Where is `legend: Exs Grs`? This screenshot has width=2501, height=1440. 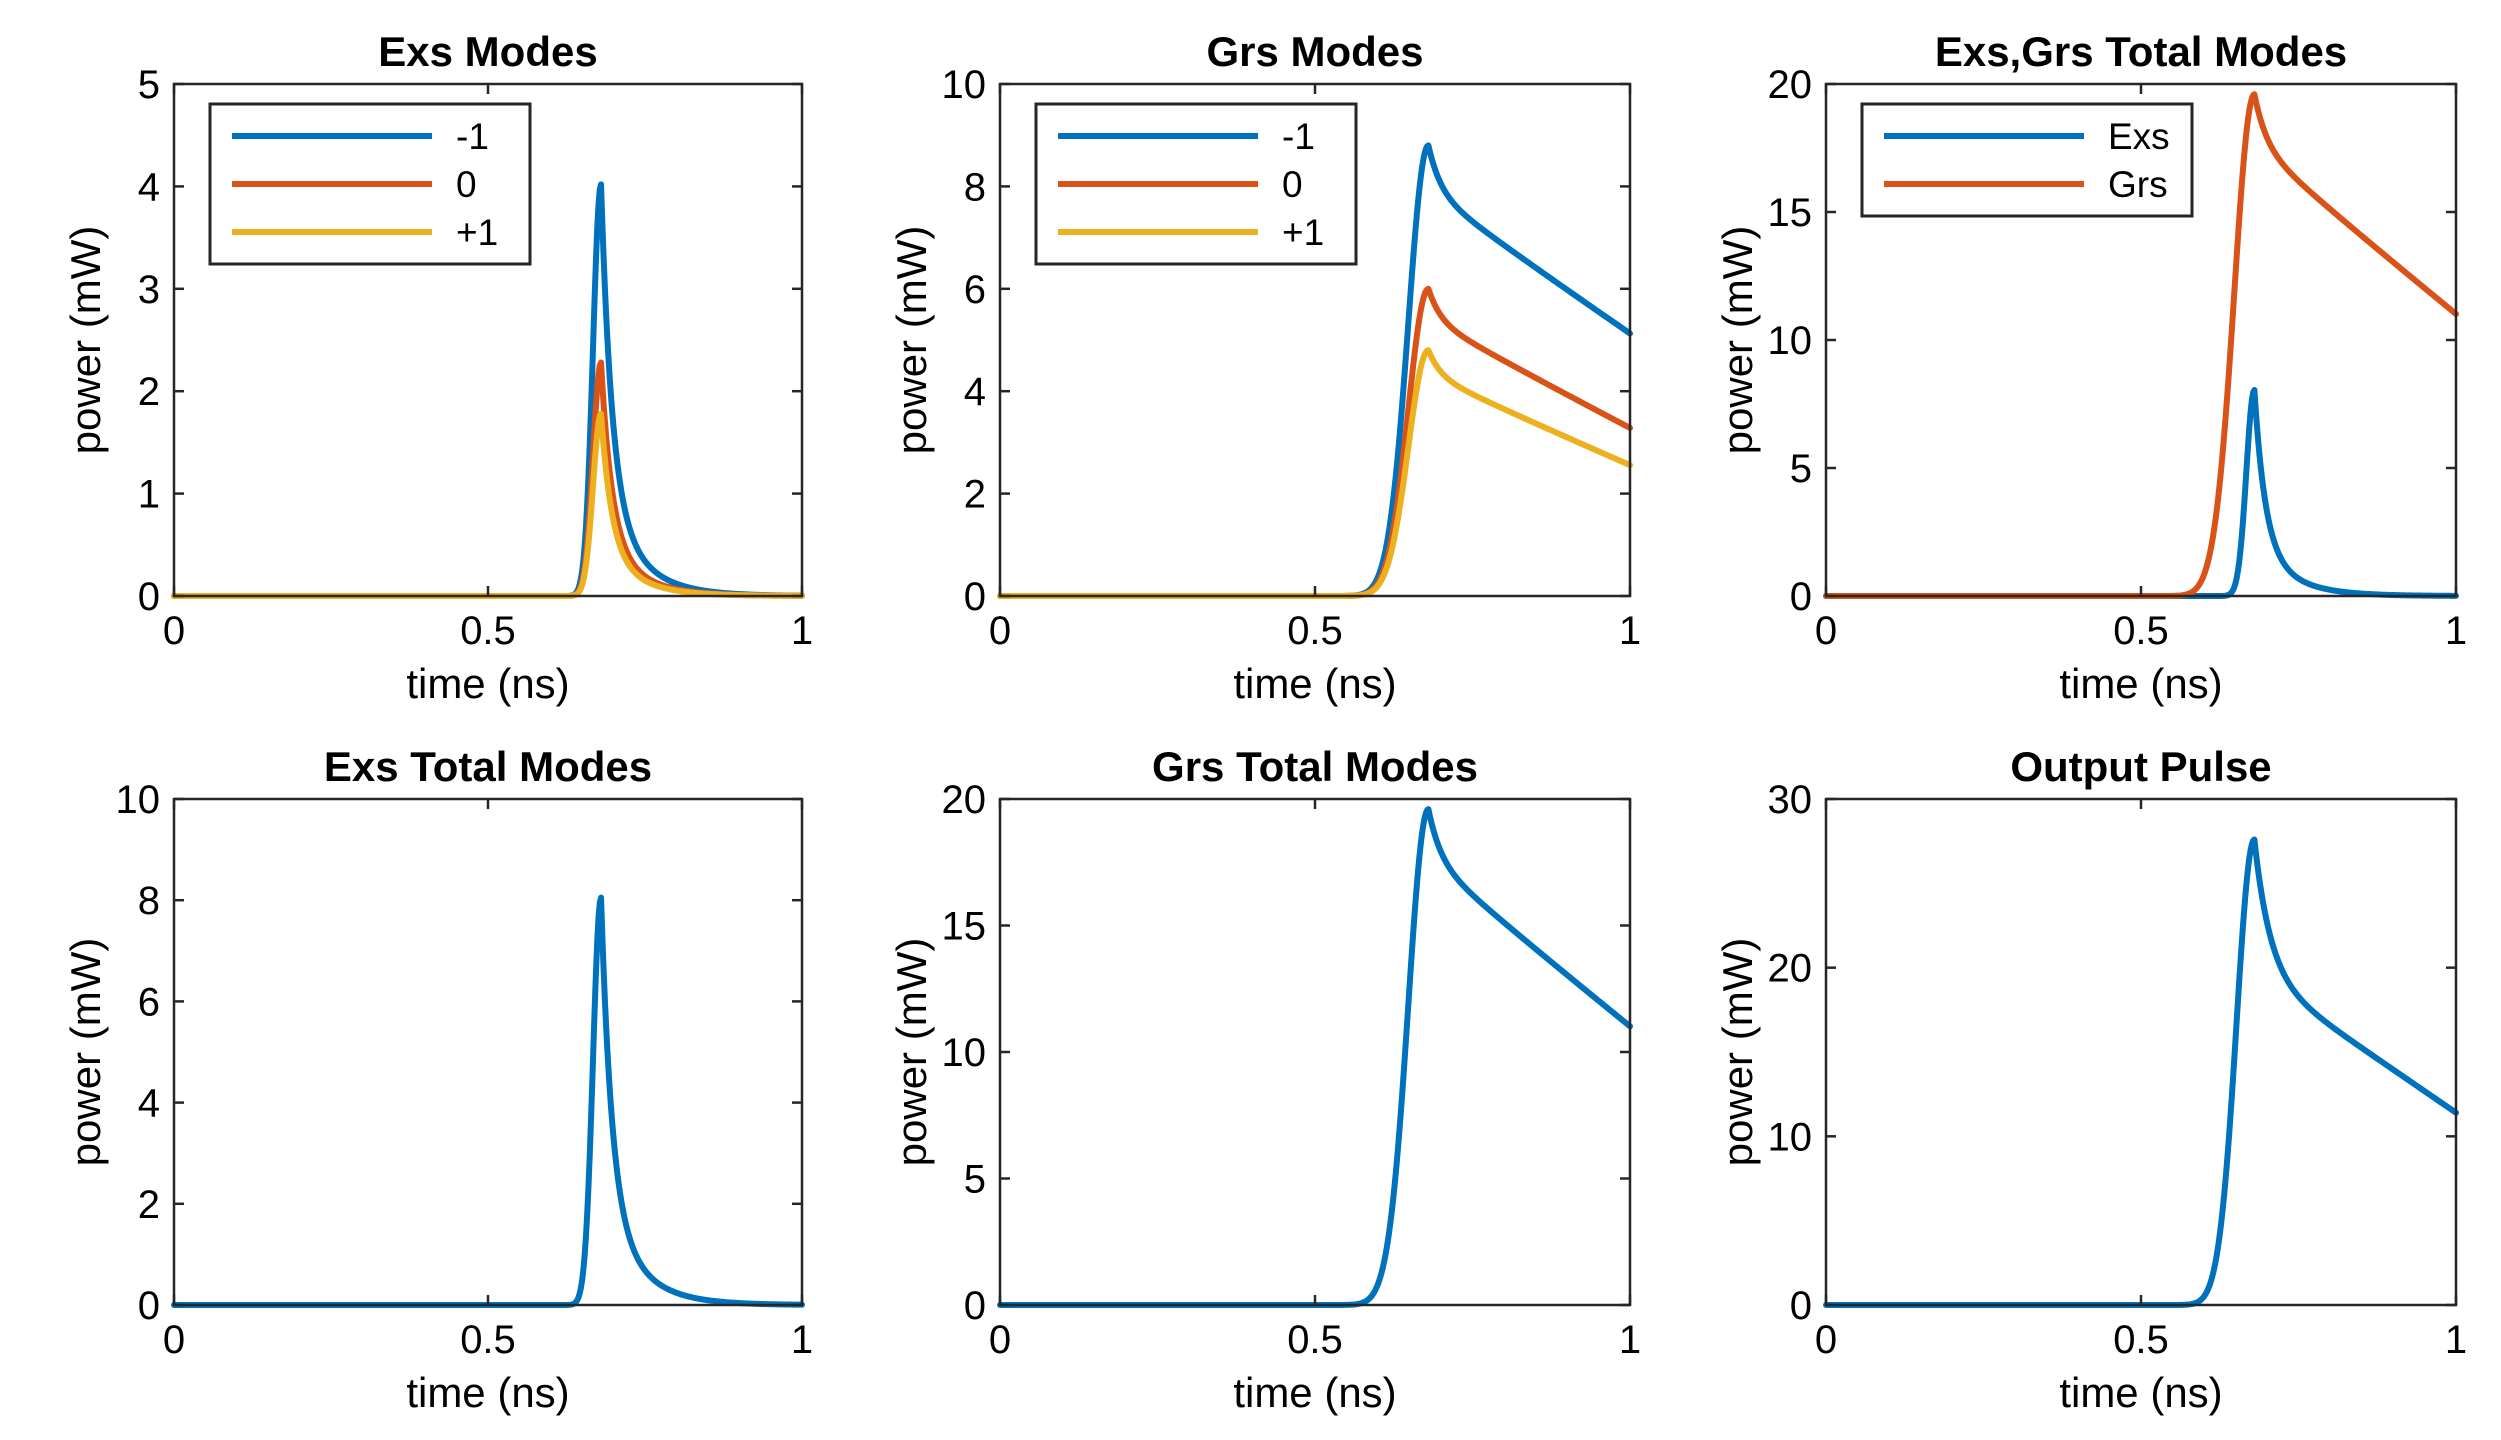 legend: Exs Grs is located at coordinates (2027, 160).